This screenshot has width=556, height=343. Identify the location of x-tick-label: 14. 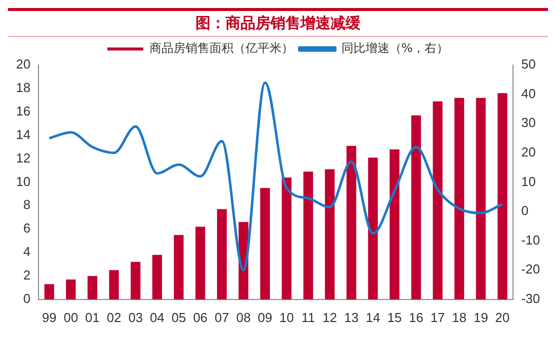
(373, 317).